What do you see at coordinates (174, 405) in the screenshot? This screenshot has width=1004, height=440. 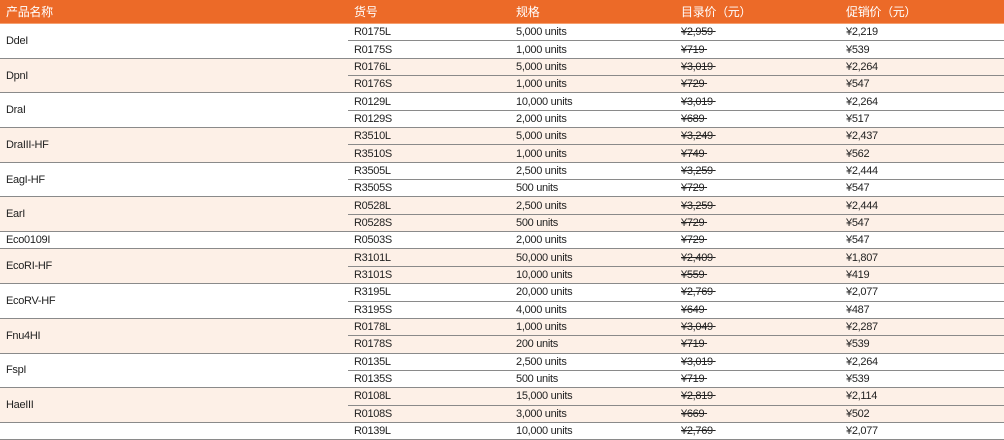 I see `product-name: HaeIII` at bounding box center [174, 405].